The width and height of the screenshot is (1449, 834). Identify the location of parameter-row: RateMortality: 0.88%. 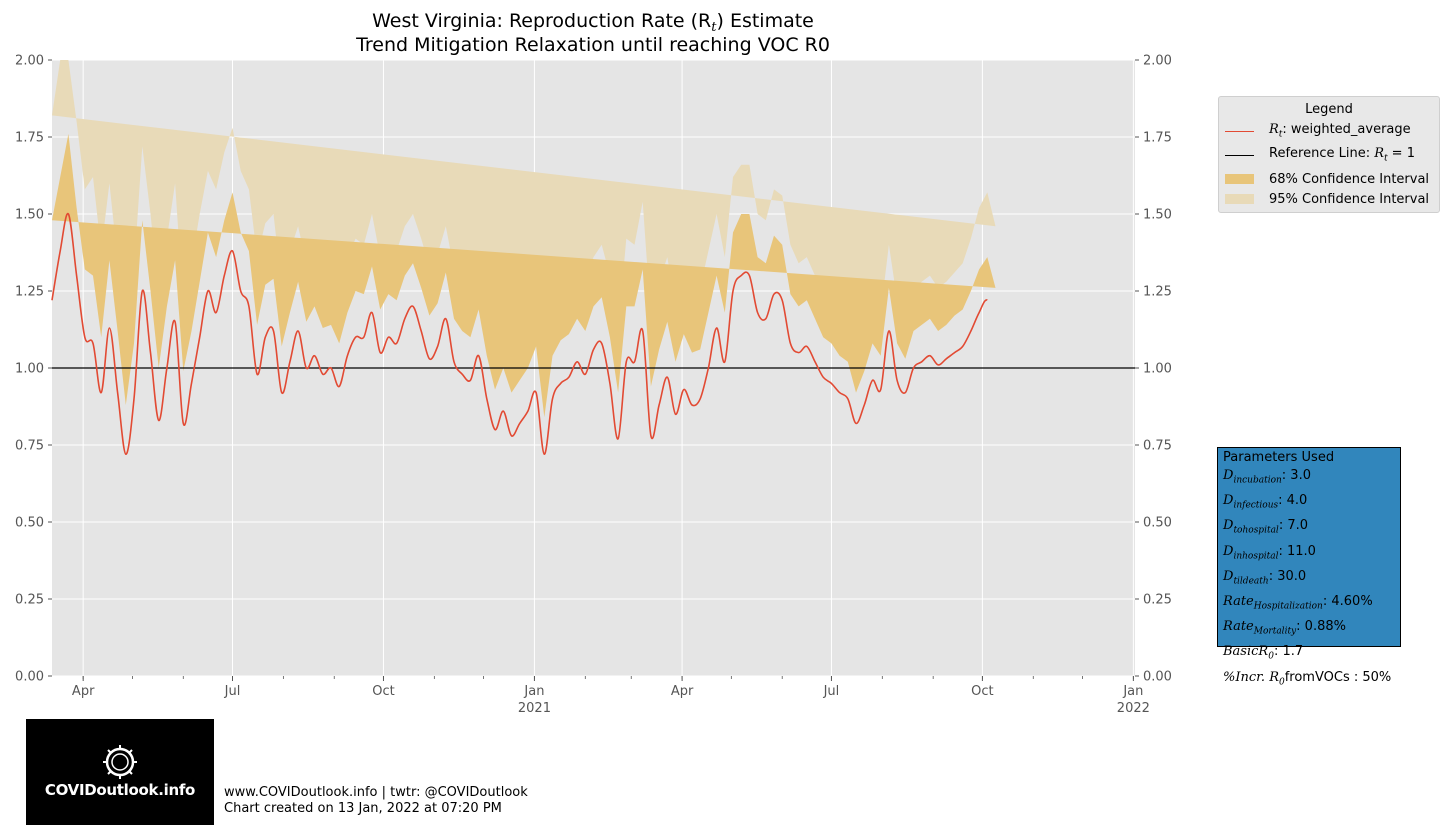
(1284, 628).